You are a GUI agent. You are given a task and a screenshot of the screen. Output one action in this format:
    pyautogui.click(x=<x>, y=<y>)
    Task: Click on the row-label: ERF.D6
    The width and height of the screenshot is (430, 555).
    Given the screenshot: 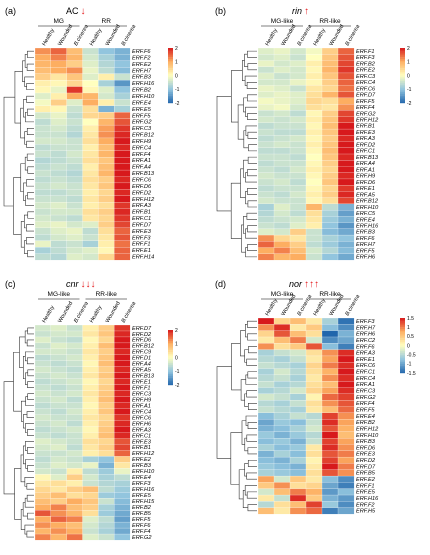 What is the action you would take?
    pyautogui.click(x=142, y=187)
    